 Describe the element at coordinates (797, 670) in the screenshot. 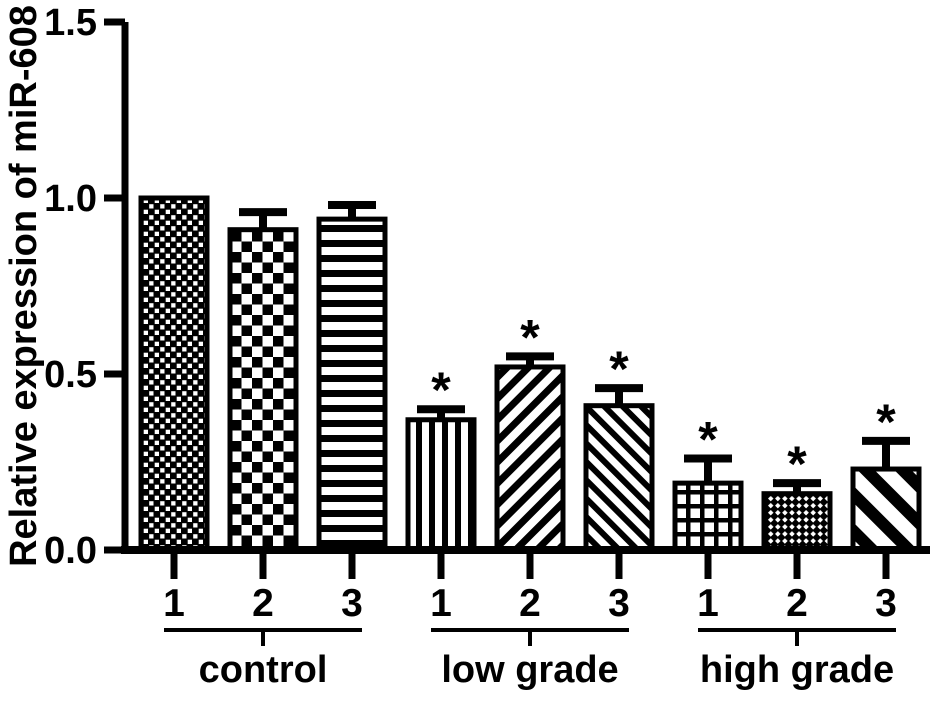

I see `group-label-high-grade: high grade` at that location.